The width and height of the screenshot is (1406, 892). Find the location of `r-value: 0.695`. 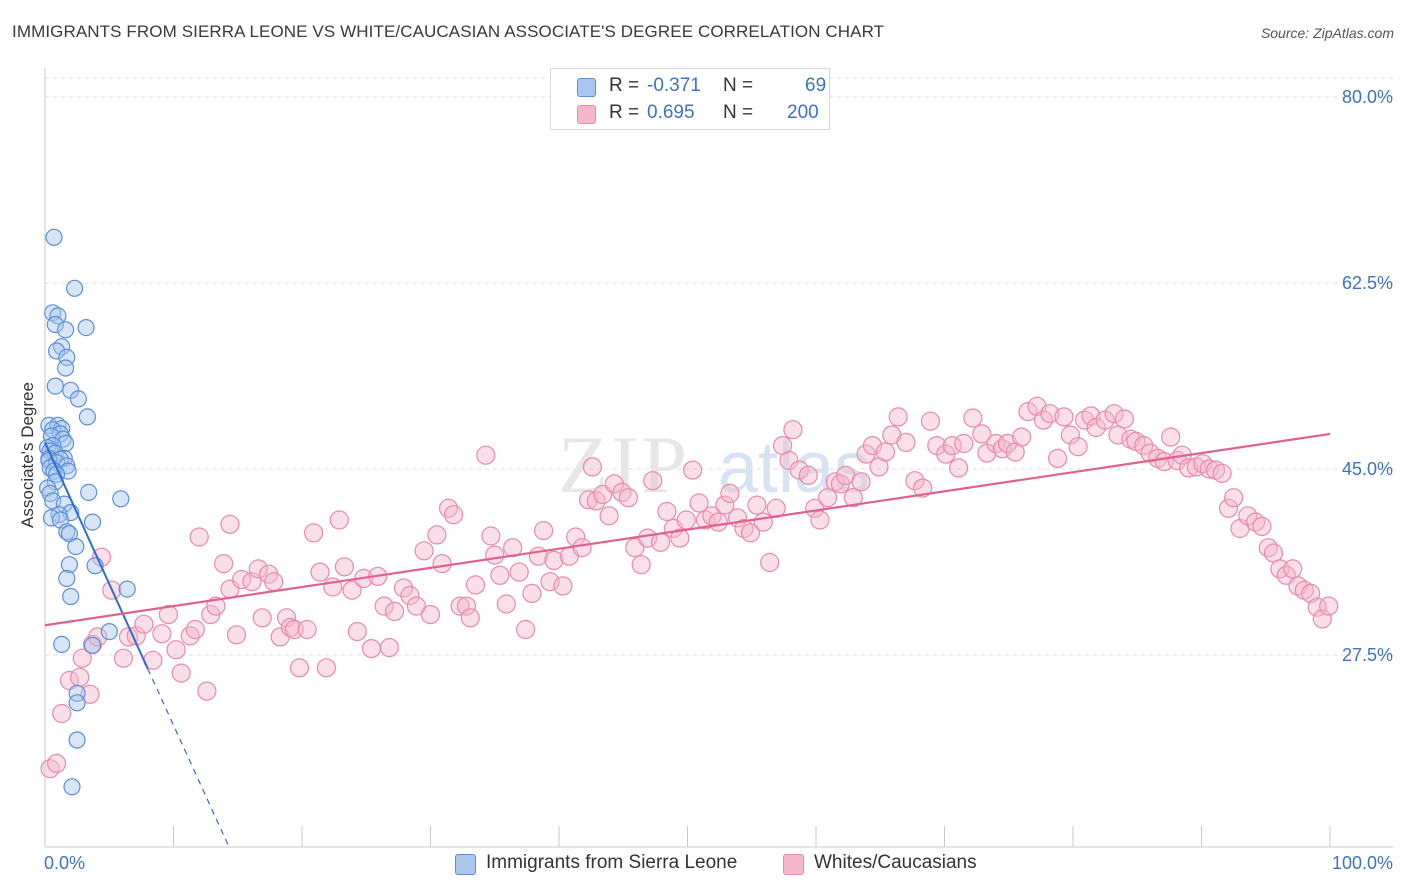

r-value: 0.695 is located at coordinates (671, 112).